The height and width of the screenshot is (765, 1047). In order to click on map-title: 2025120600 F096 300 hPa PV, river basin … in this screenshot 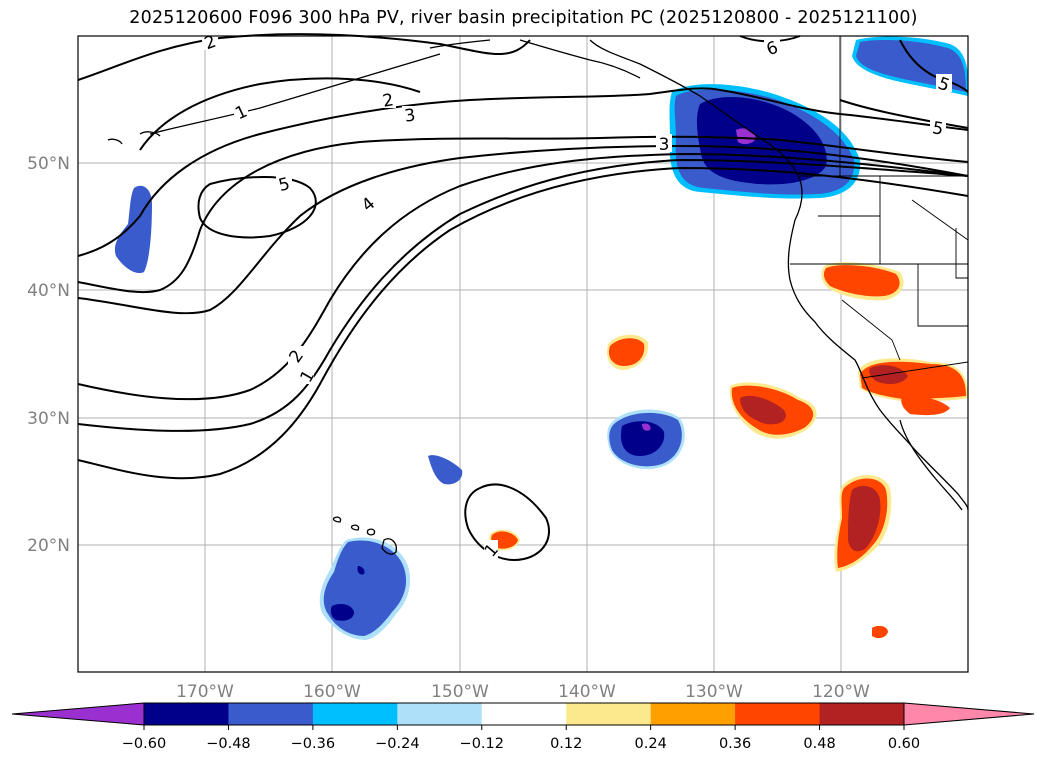, I will do `click(523, 18)`.